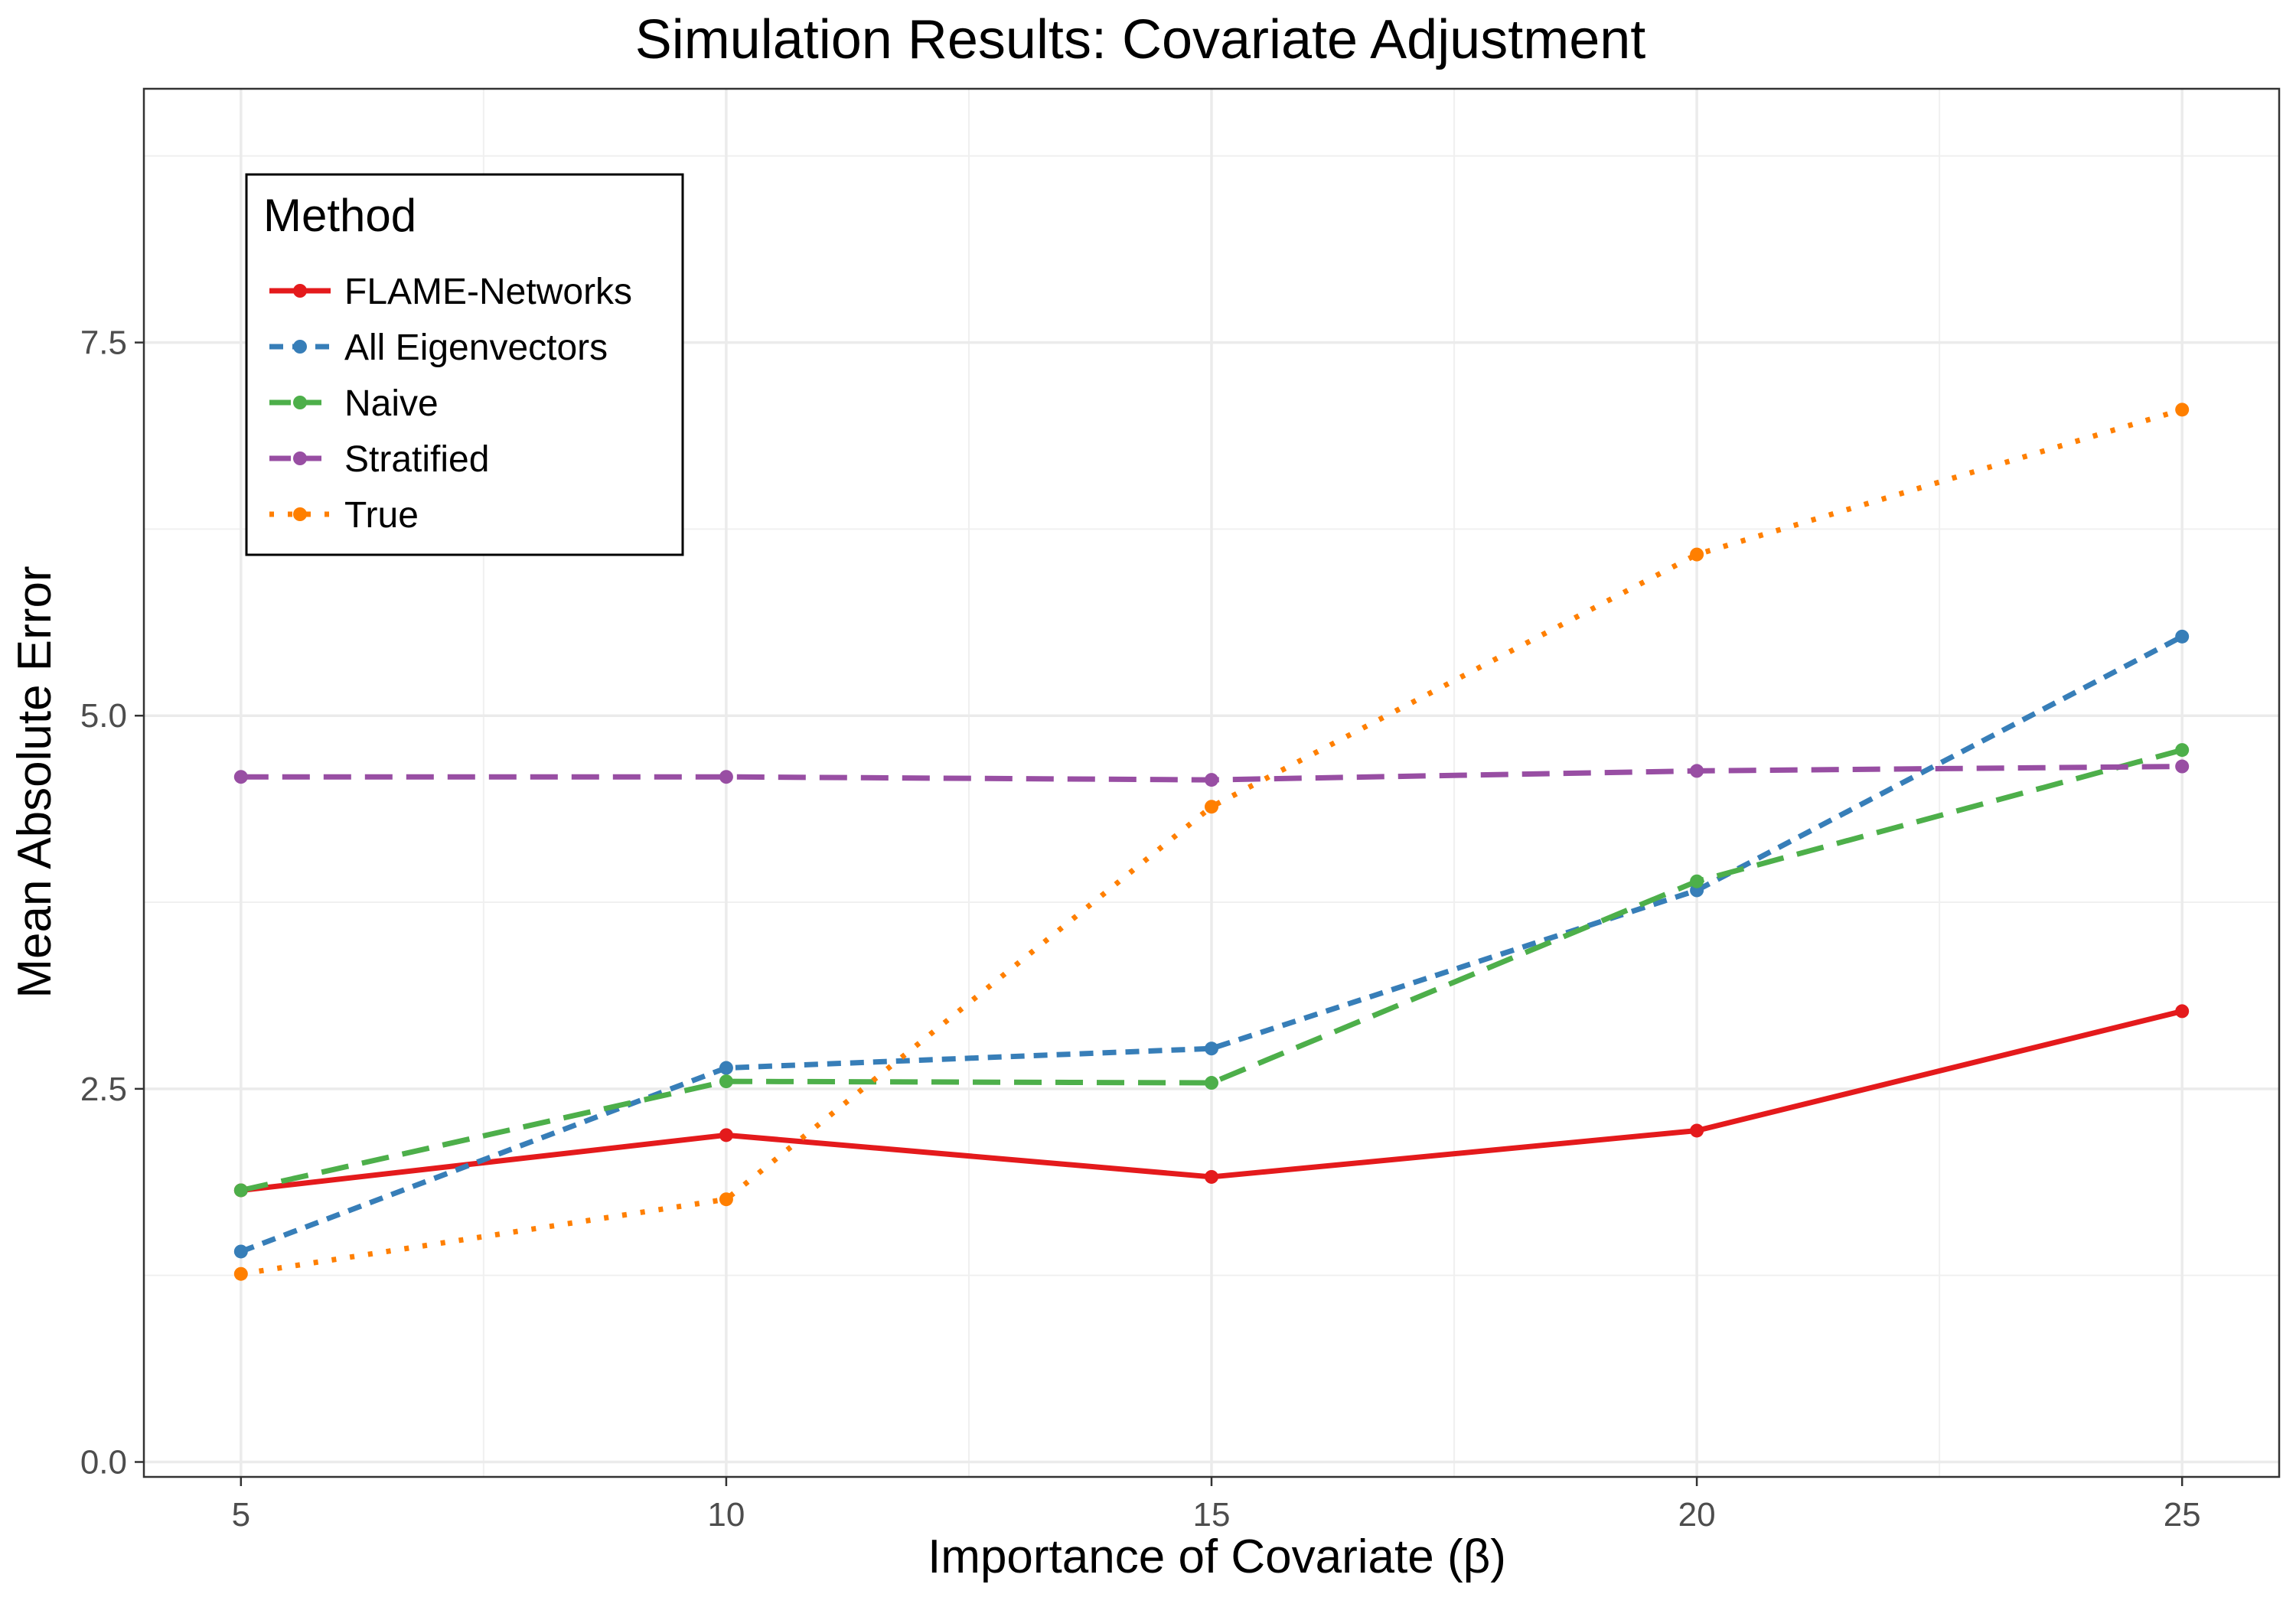 This screenshot has height=1607, width=2296. What do you see at coordinates (2182, 1515) in the screenshot?
I see `x-tick-label: 25` at bounding box center [2182, 1515].